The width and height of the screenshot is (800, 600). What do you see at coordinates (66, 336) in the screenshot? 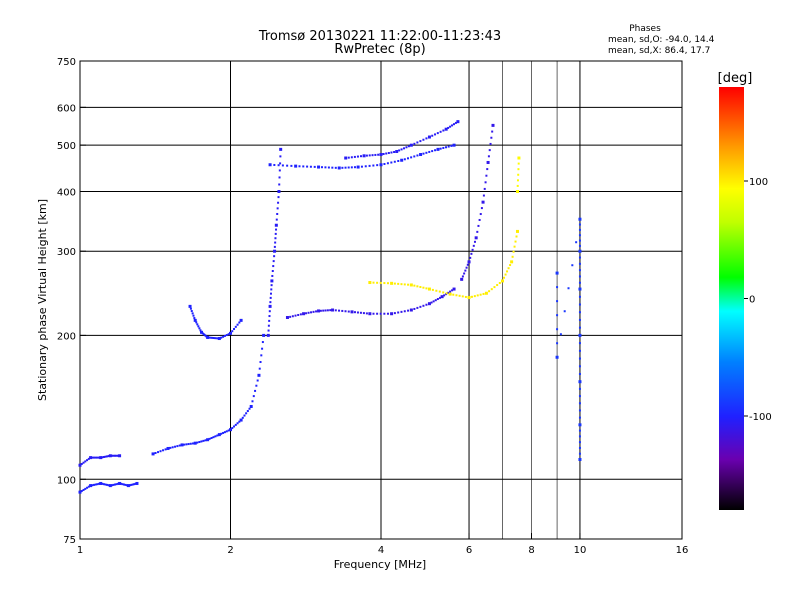
I see `y-tick-label: 200` at bounding box center [66, 336].